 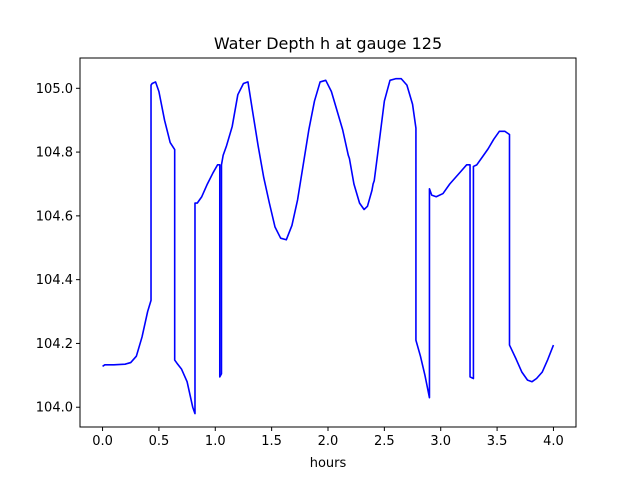 What do you see at coordinates (328, 43) in the screenshot?
I see `chart-title: Water Depth h at gauge 125` at bounding box center [328, 43].